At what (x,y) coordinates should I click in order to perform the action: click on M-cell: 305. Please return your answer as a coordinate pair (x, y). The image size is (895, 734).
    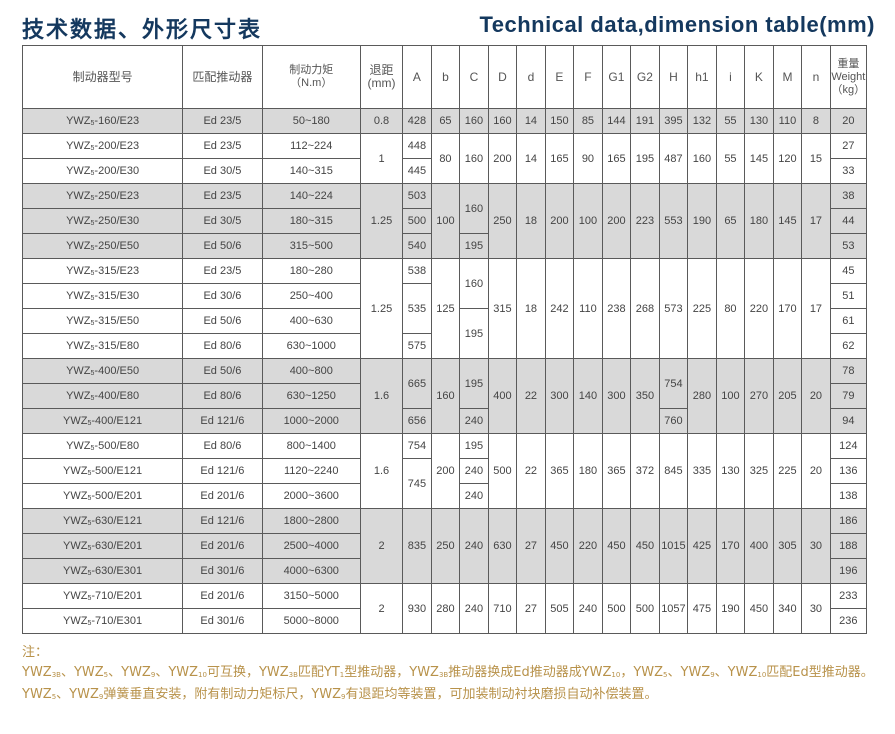
    Looking at the image, I should click on (787, 546).